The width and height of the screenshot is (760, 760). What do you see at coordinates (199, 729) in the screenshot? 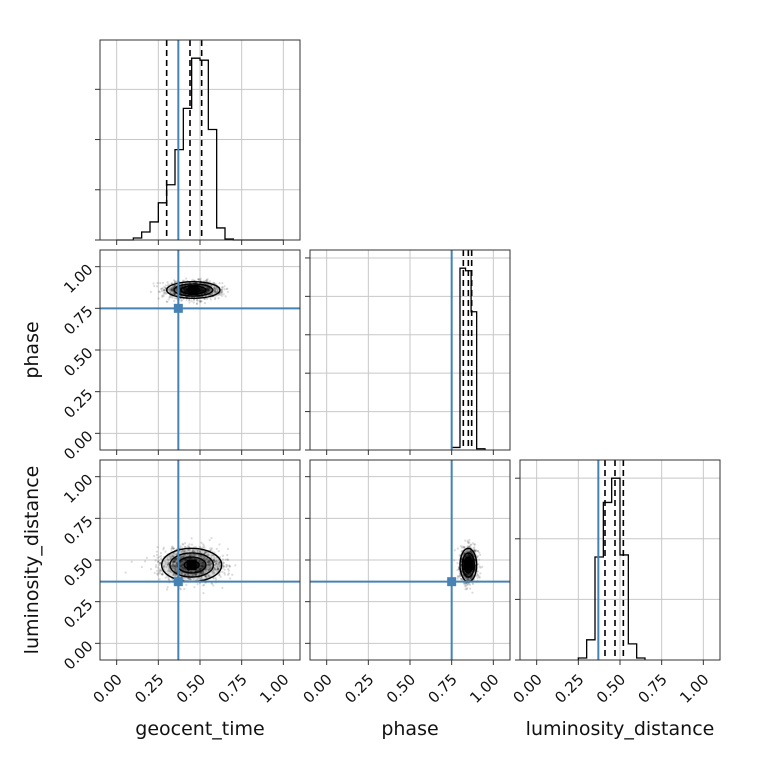
I see `x-label-geocent-time: geocent_time` at bounding box center [199, 729].